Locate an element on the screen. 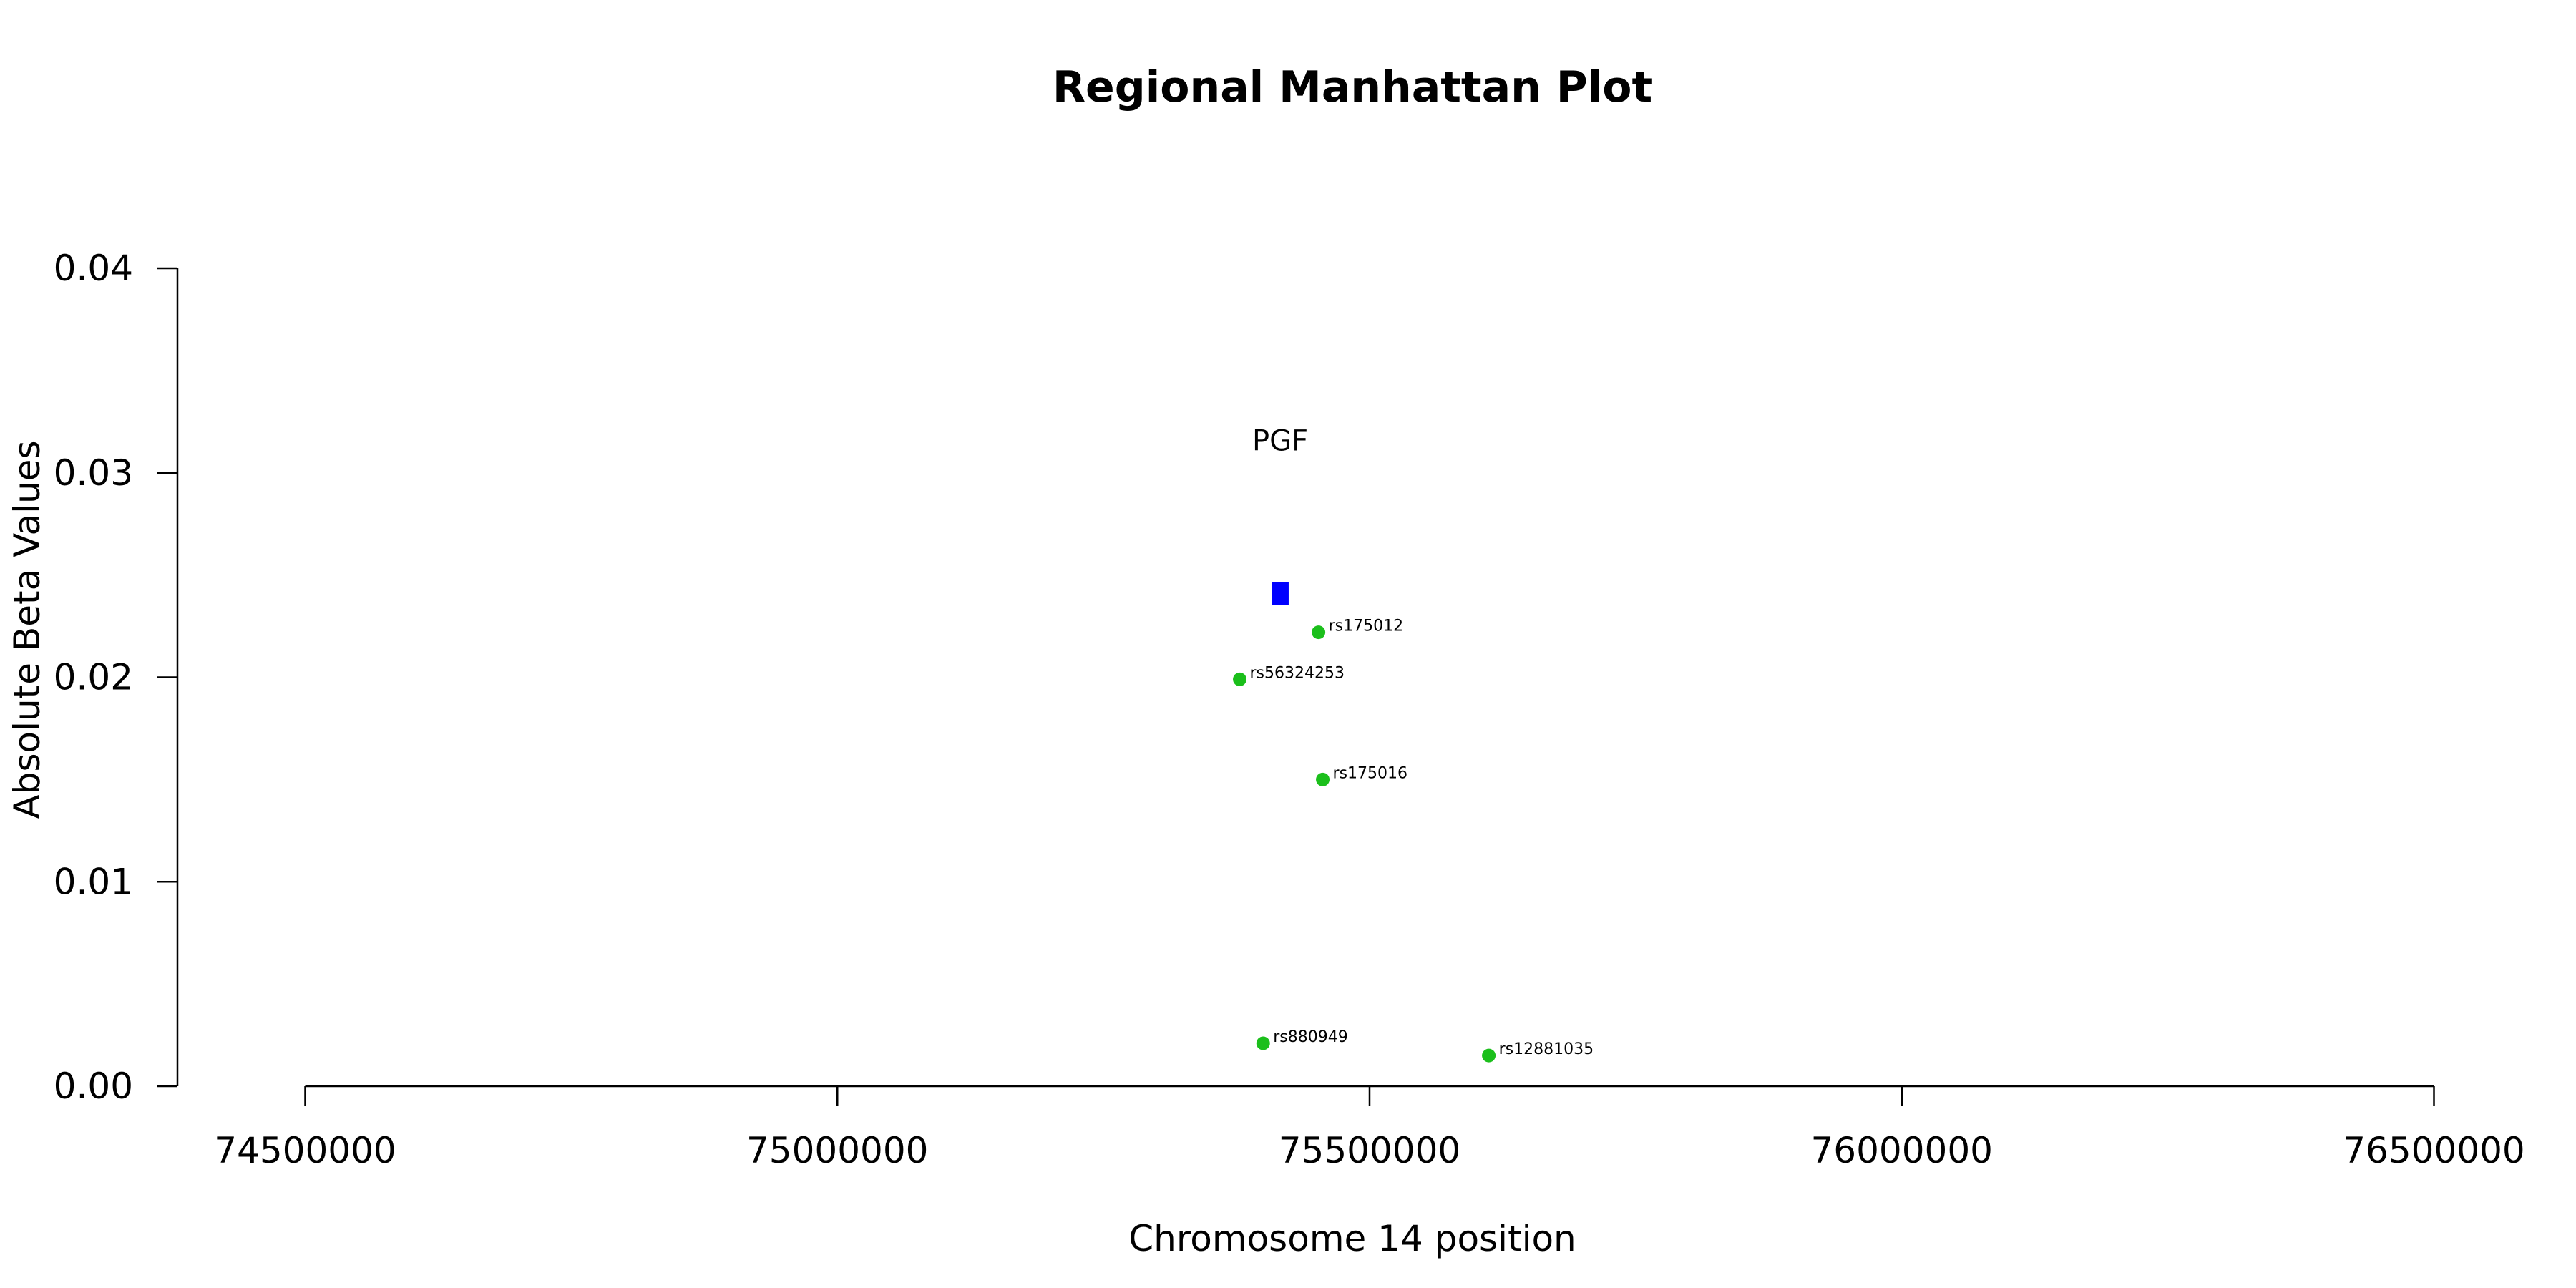 The image size is (2576, 1288). snp-label: rs175016 is located at coordinates (1370, 773).